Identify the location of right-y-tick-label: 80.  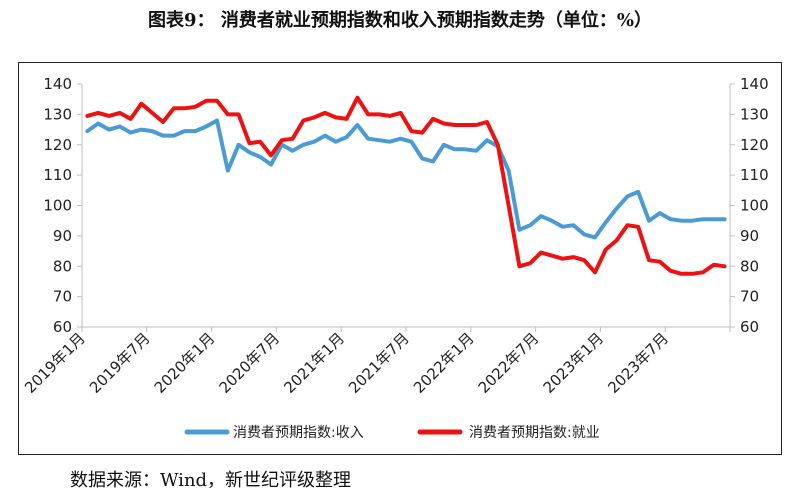
(749, 266).